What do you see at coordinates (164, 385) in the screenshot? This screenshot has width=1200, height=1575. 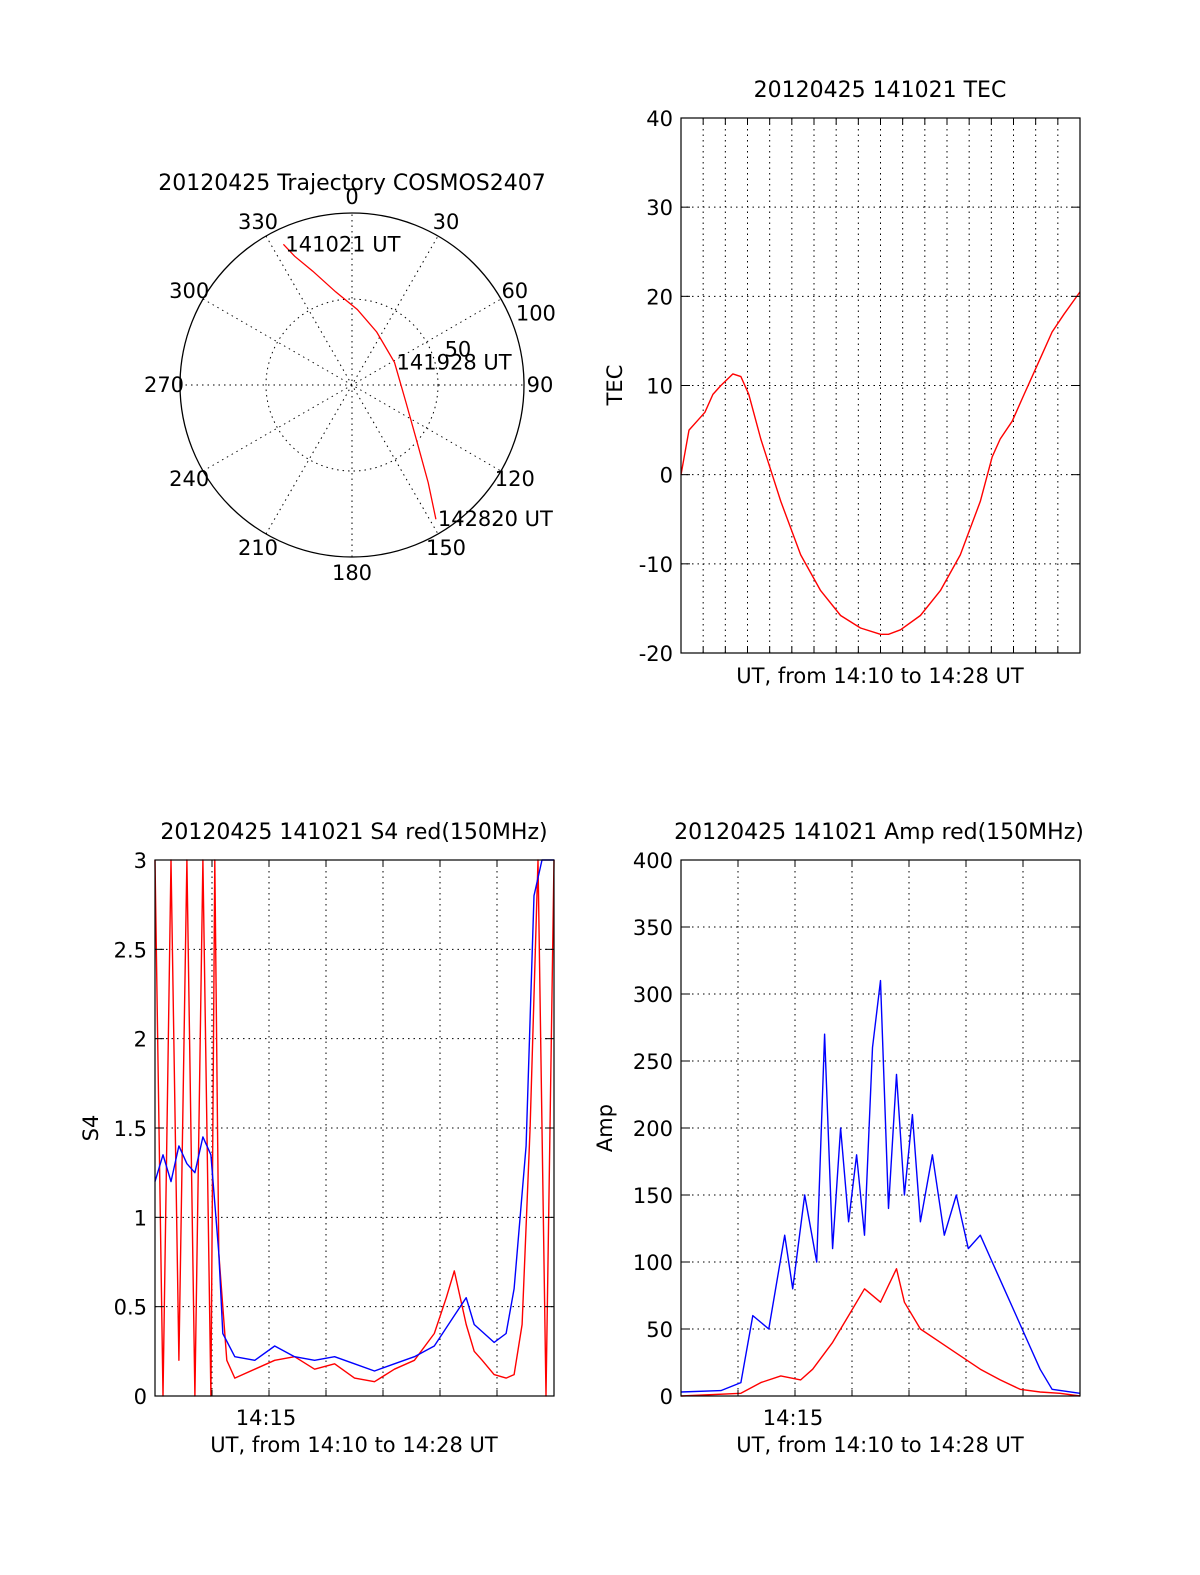 I see `polar-angle-label: 270` at bounding box center [164, 385].